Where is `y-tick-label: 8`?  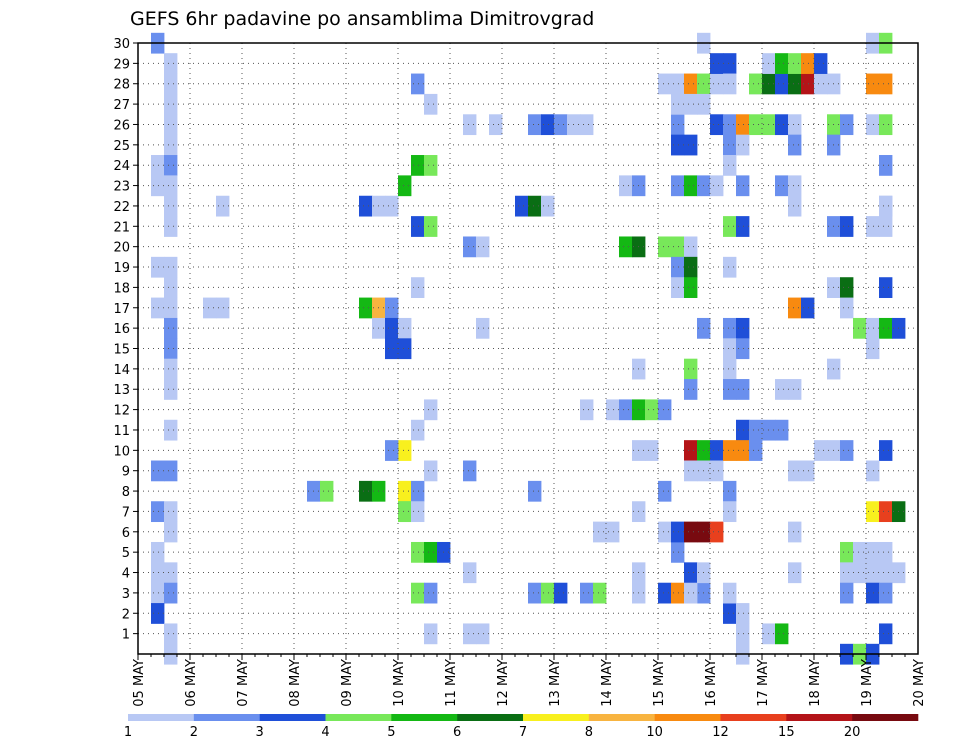
y-tick-label: 8 is located at coordinates (126, 492).